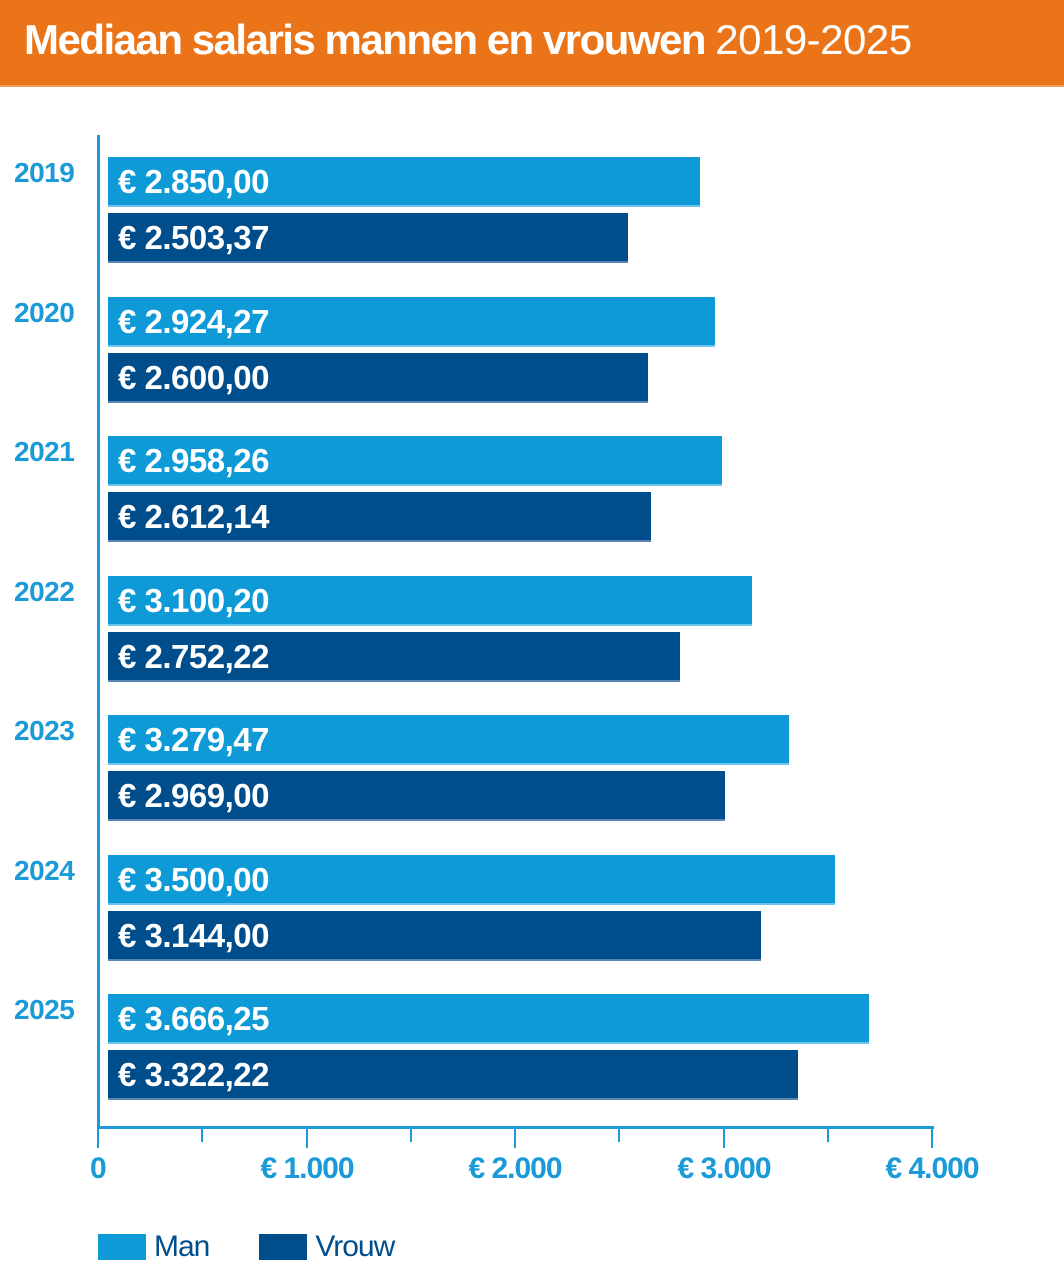 The image size is (1064, 1264). I want to click on bar-value-label: € 2.752,22, so click(193, 656).